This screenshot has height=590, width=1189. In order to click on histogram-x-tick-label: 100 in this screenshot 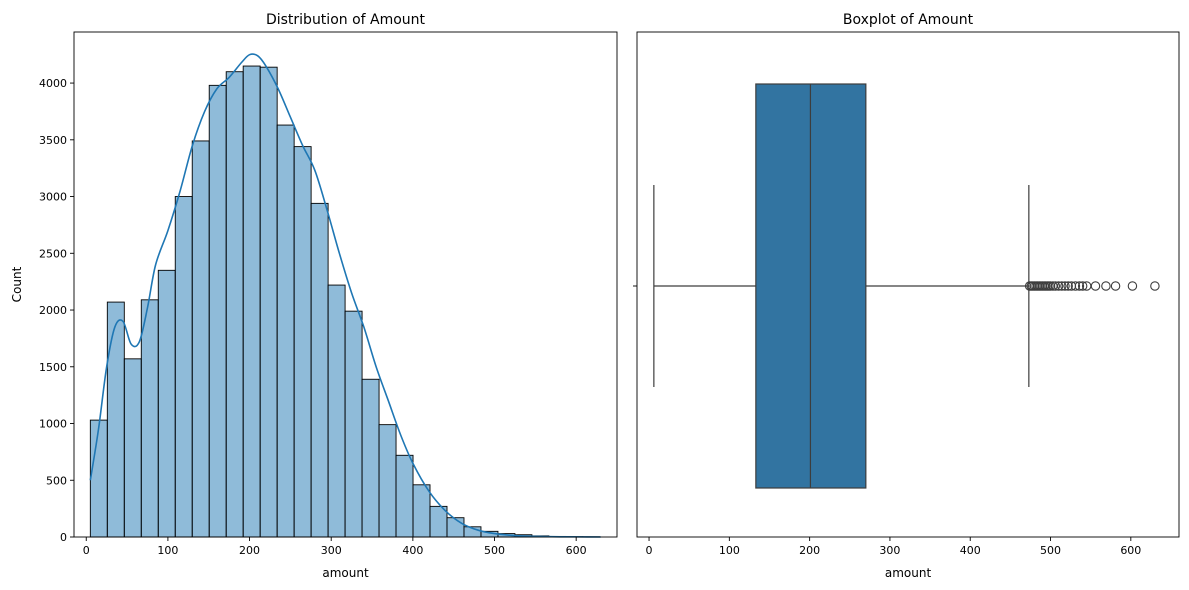, I will do `click(167, 550)`.